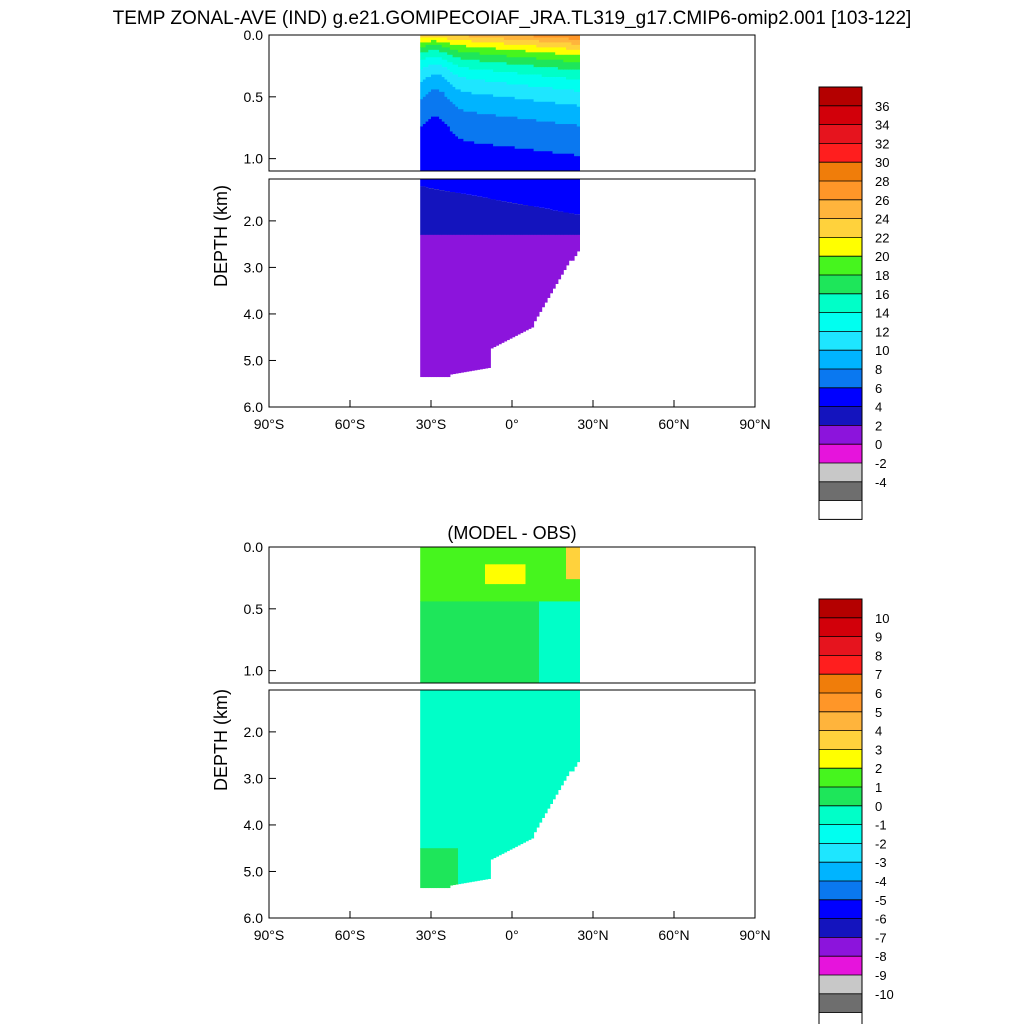  What do you see at coordinates (878, 425) in the screenshot?
I see `colorbar-label: 2` at bounding box center [878, 425].